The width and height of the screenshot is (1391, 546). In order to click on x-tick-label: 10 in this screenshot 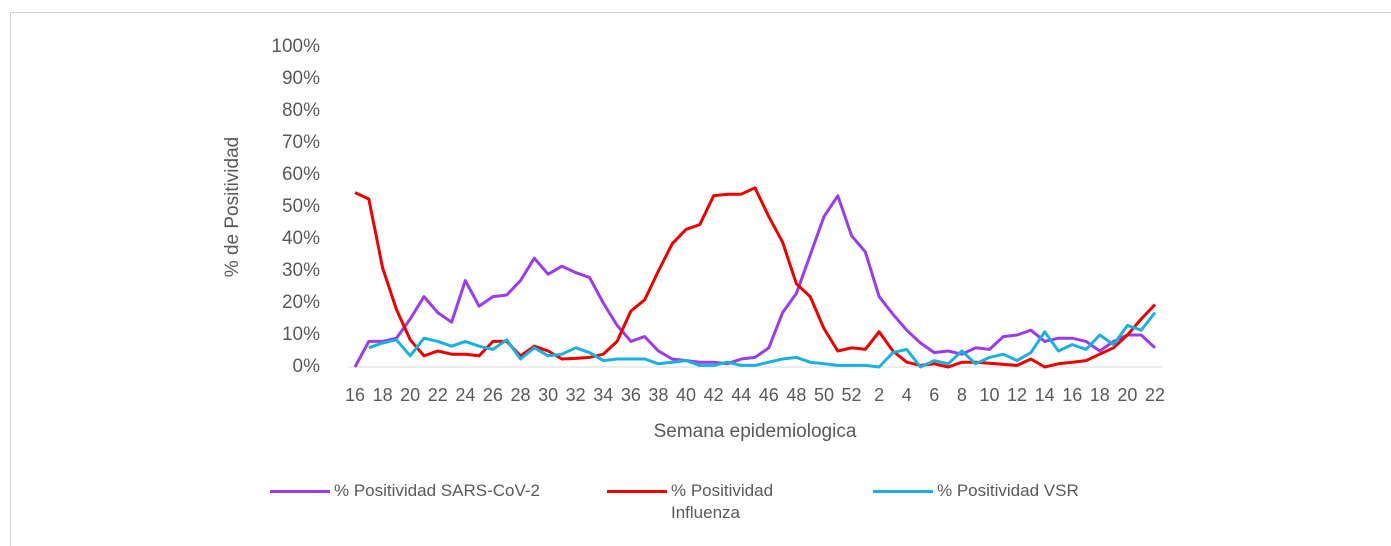, I will do `click(989, 395)`.